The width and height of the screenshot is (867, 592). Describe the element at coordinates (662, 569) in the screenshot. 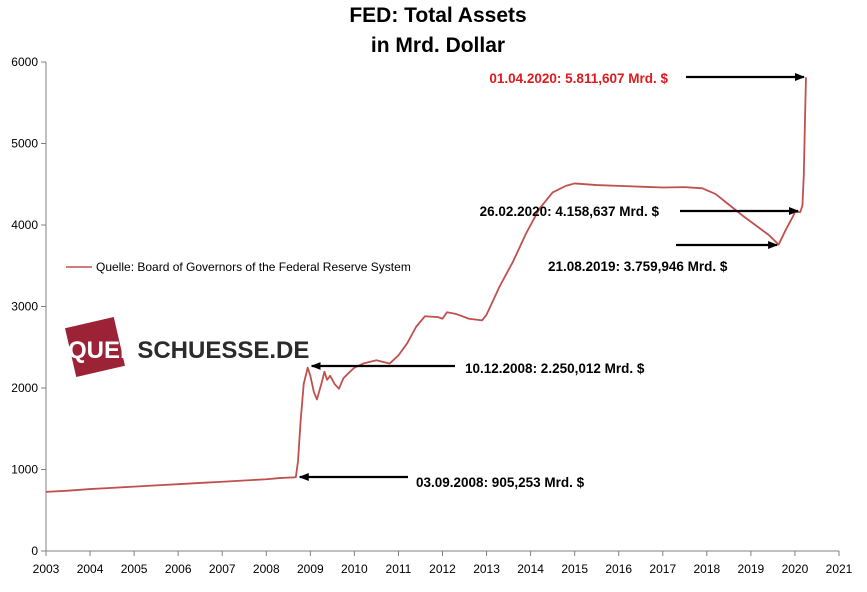

I see `x-tick-label: 2017` at that location.